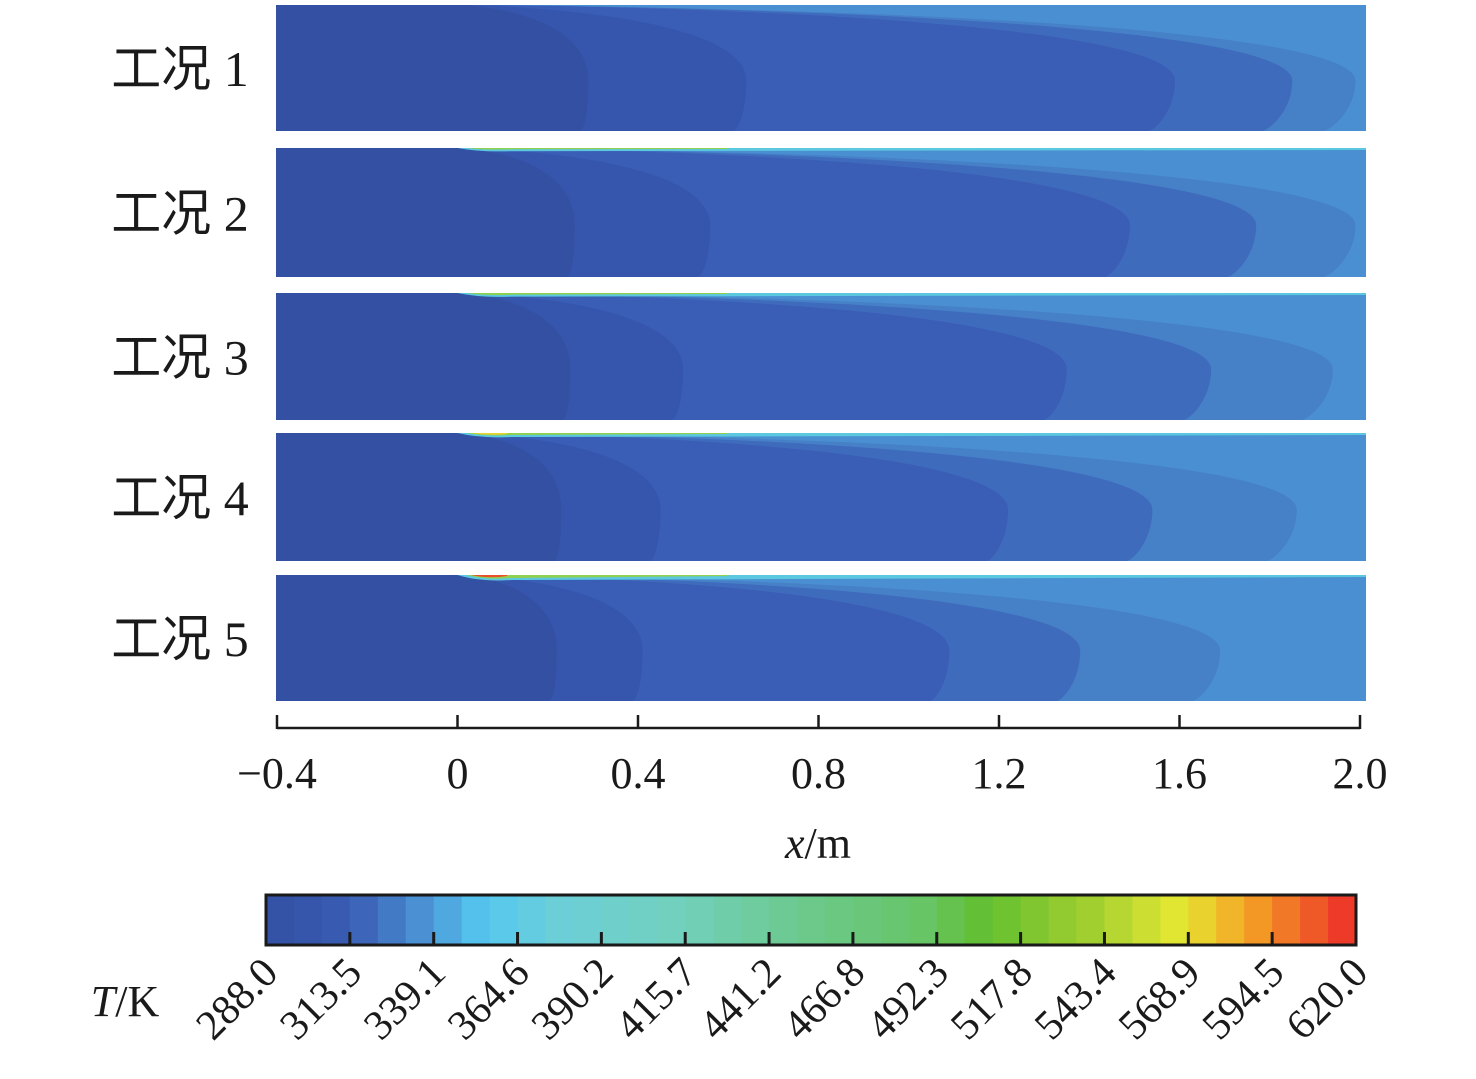  I want to click on x-tick-label: −0.4, so click(277, 773).